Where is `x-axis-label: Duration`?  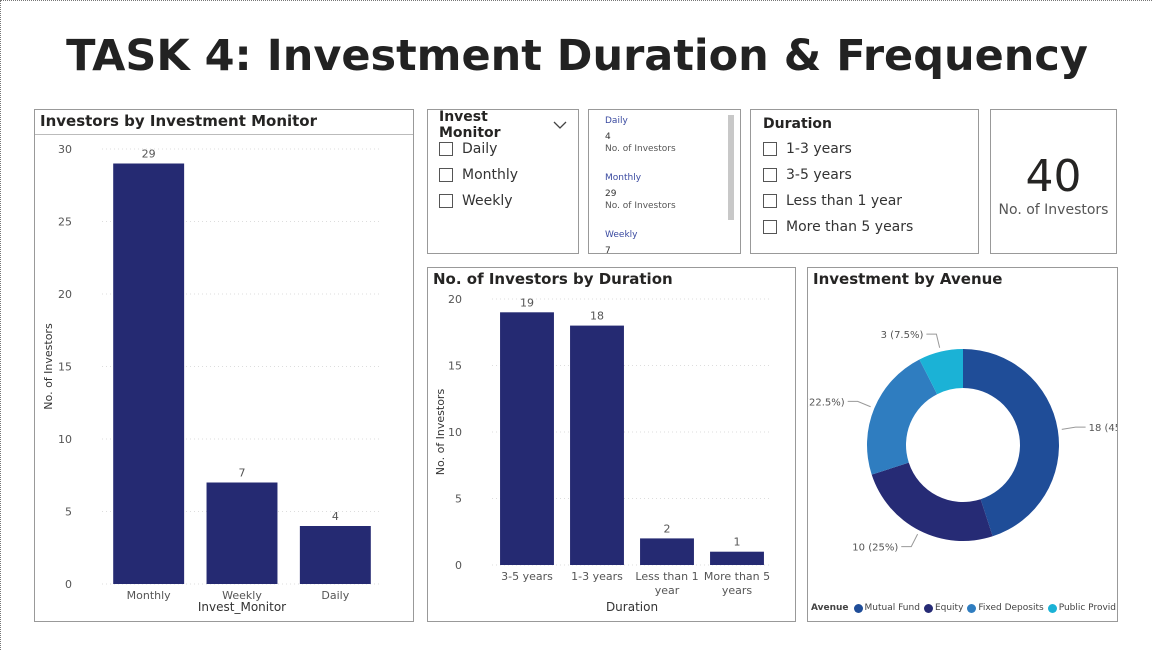 x-axis-label: Duration is located at coordinates (632, 607).